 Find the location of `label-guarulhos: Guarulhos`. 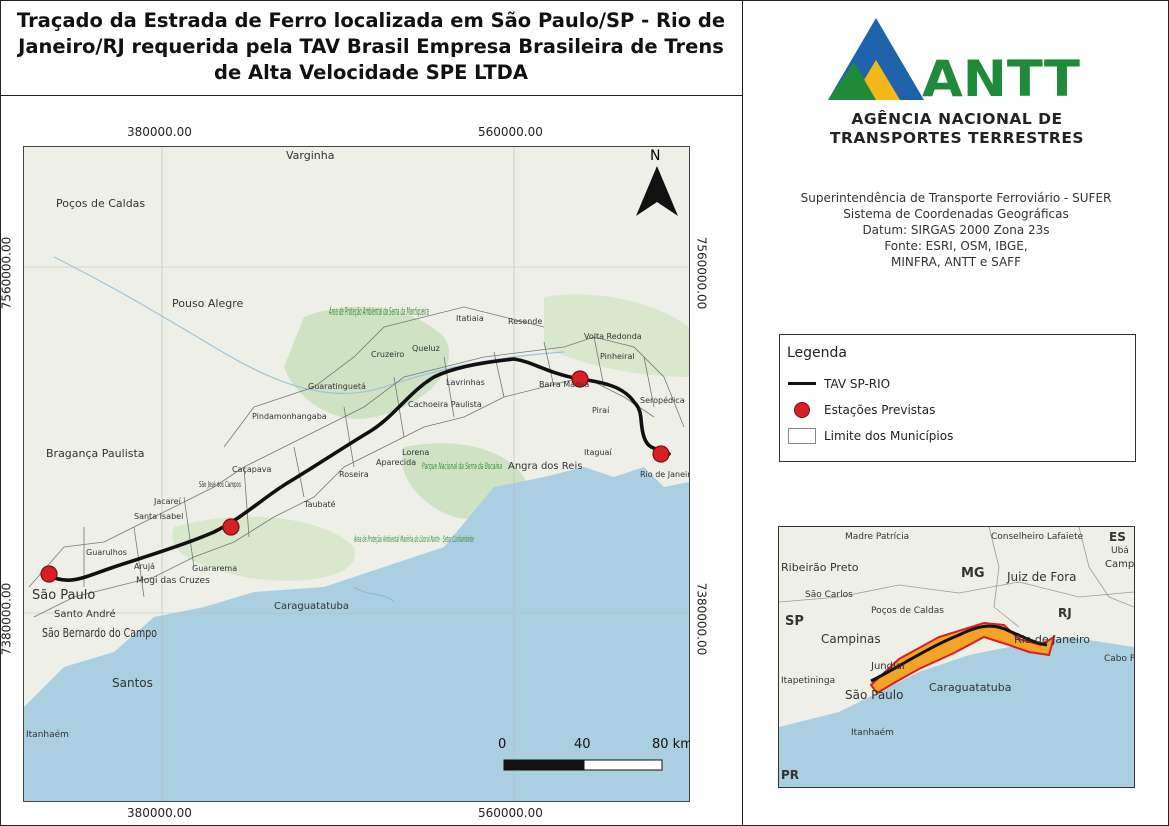

label-guarulhos: Guarulhos is located at coordinates (106, 552).